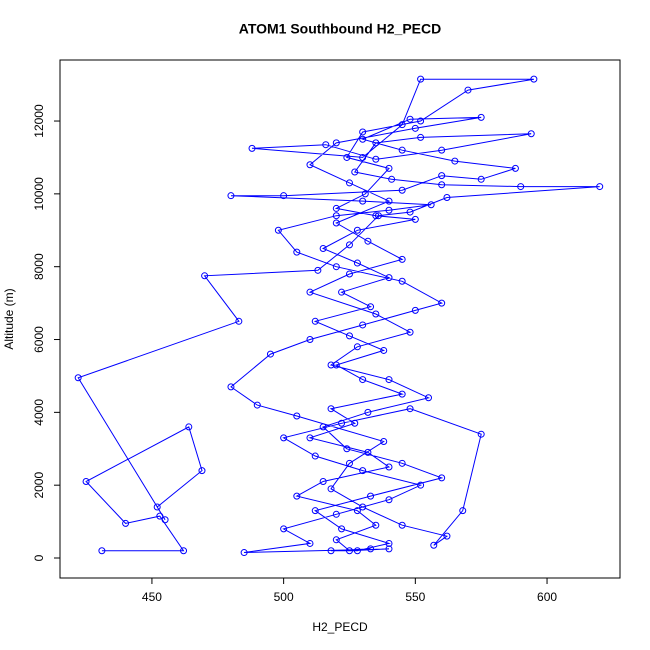 The height and width of the screenshot is (650, 650). What do you see at coordinates (415, 597) in the screenshot?
I see `x-tick-label: 550` at bounding box center [415, 597].